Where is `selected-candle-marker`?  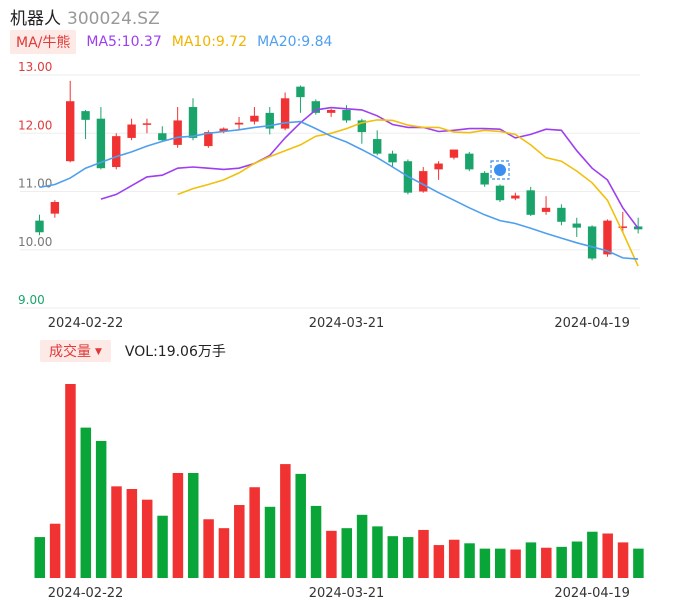
selected-candle-marker is located at coordinates (500, 170).